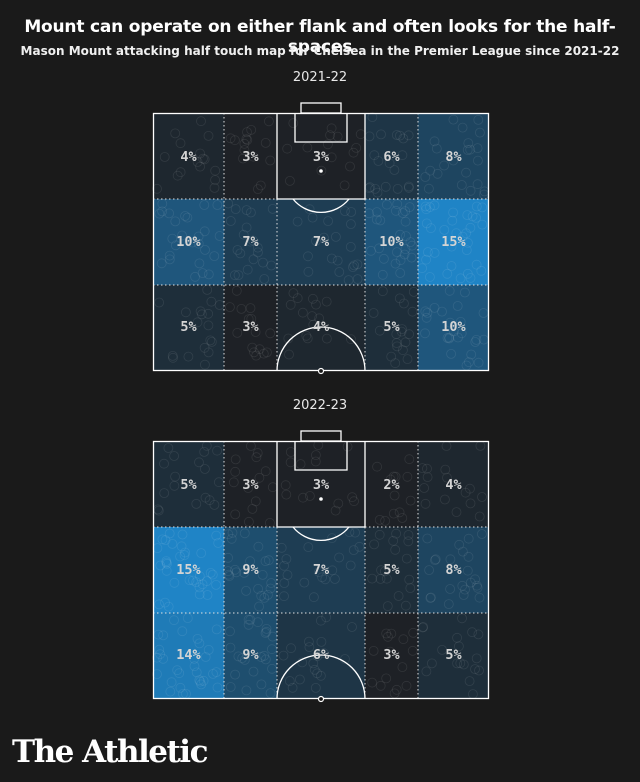 This screenshot has height=782, width=640. I want to click on penalty-arc, so click(321, 533).